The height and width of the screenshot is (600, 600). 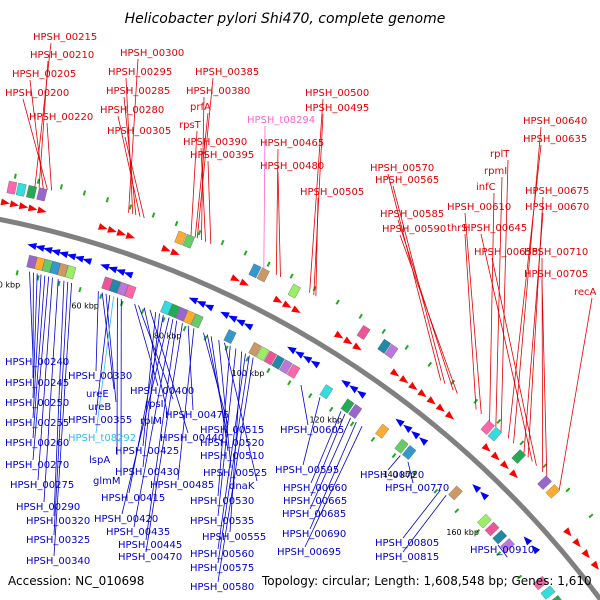 I want to click on gene-label: HPSH_00515, so click(x=232, y=430).